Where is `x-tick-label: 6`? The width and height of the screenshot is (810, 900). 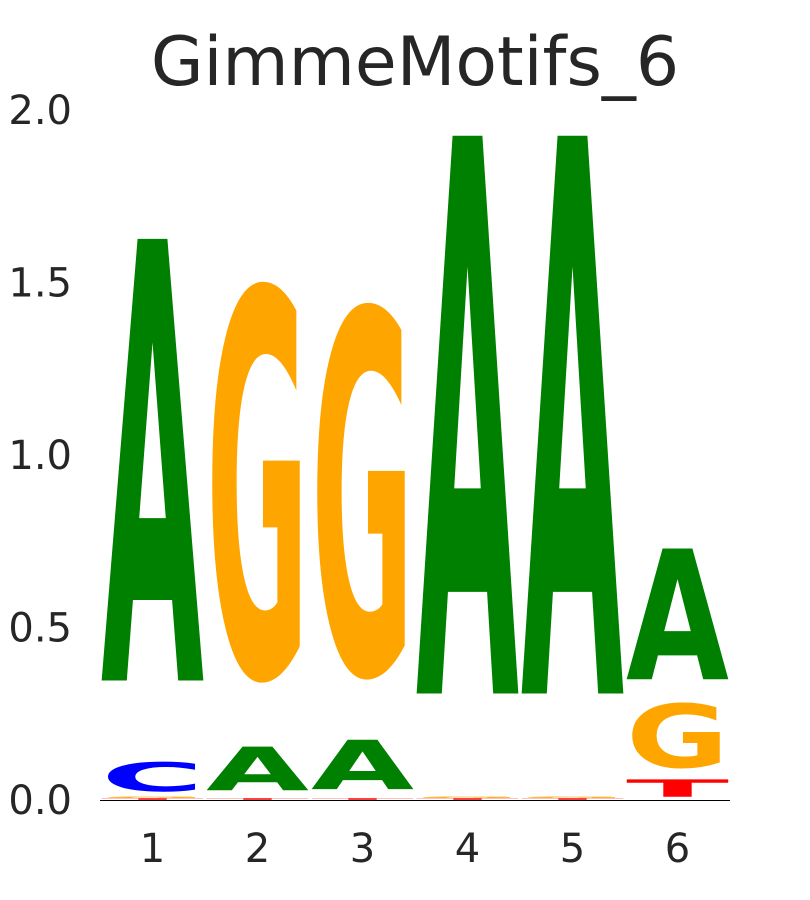
x-tick-label: 6 is located at coordinates (677, 849).